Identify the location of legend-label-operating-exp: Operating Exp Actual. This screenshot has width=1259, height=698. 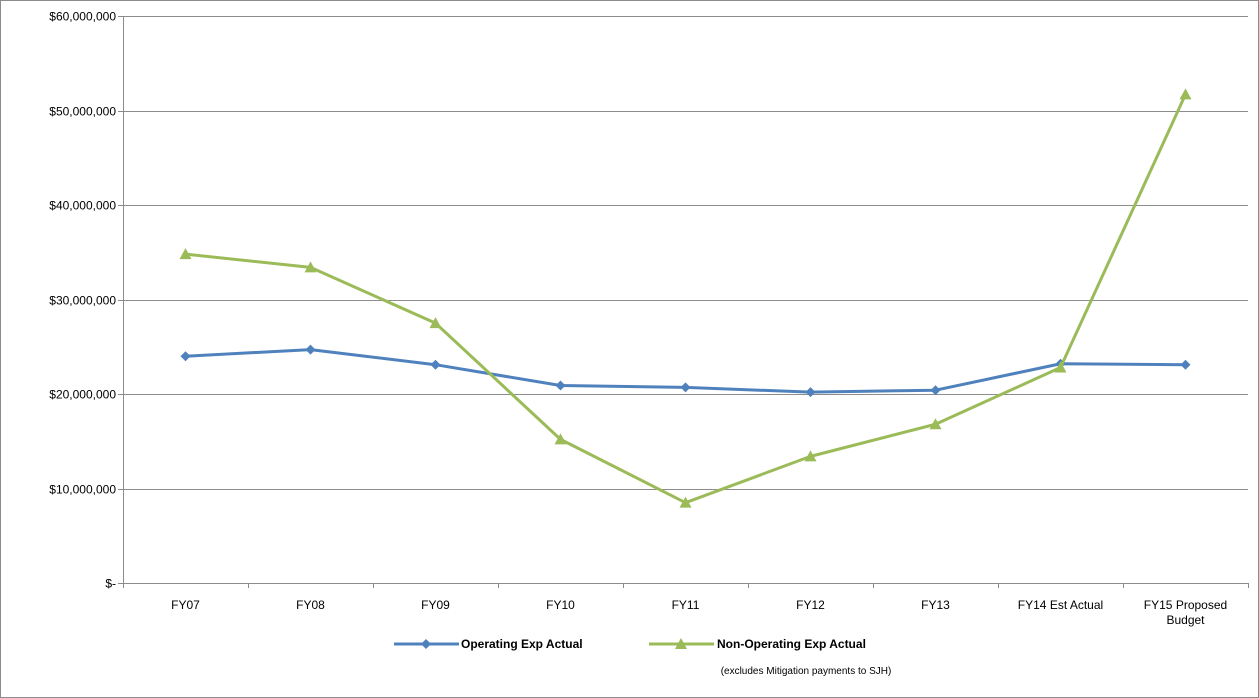
(522, 644).